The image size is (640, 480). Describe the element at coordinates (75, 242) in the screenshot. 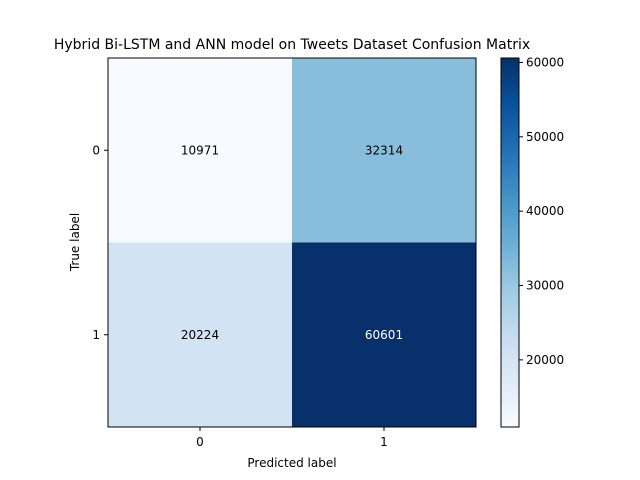

I see `y-axis-label: True label` at that location.